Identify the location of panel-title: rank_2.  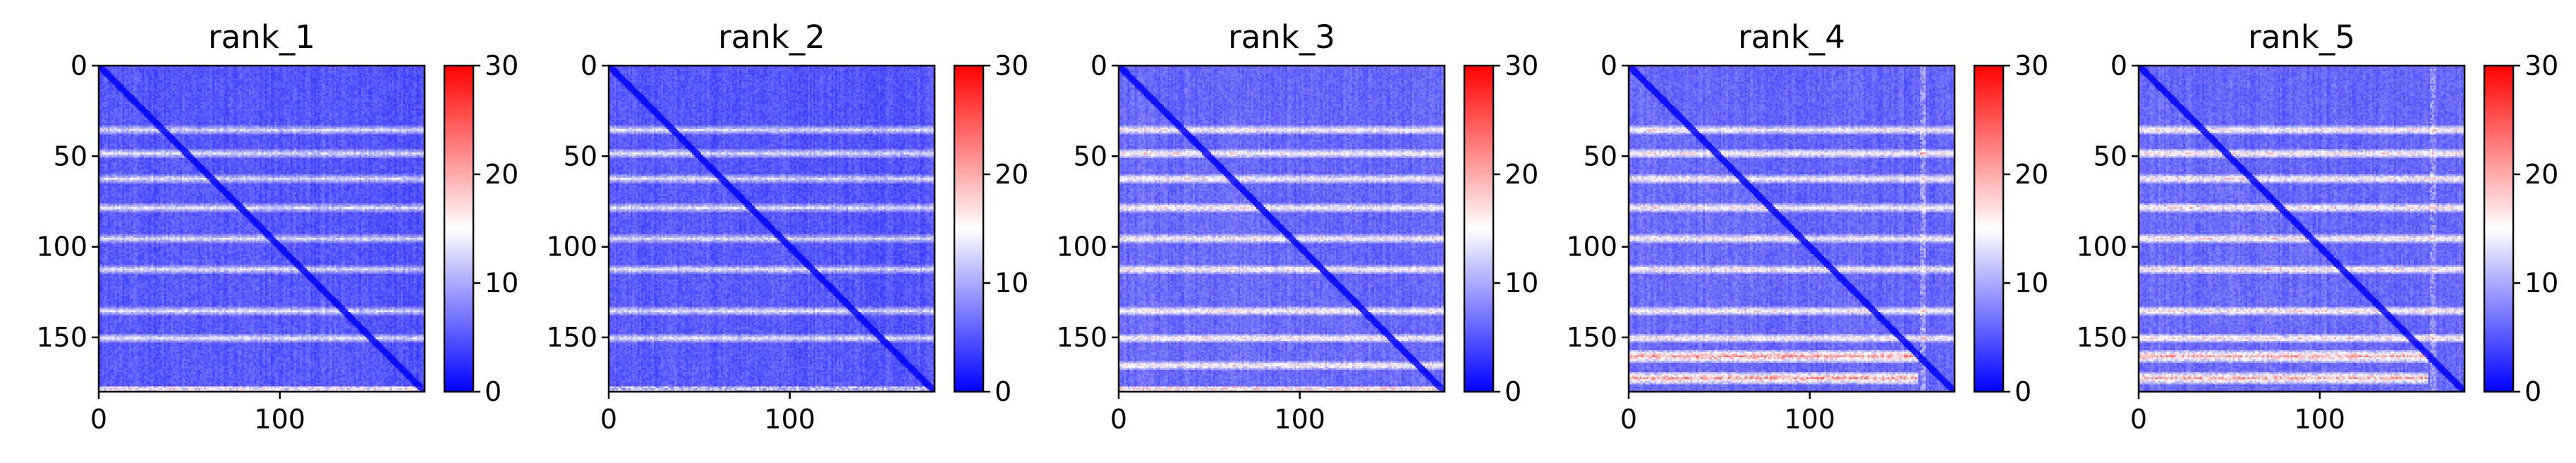
(772, 37).